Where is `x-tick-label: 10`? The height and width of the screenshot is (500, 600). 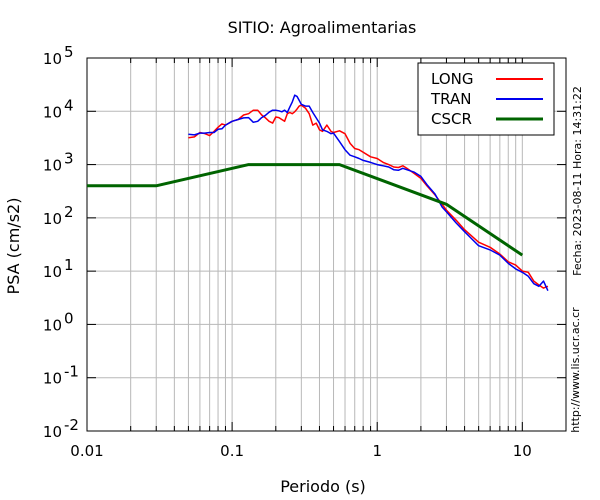
x-tick-label: 10 is located at coordinates (522, 451).